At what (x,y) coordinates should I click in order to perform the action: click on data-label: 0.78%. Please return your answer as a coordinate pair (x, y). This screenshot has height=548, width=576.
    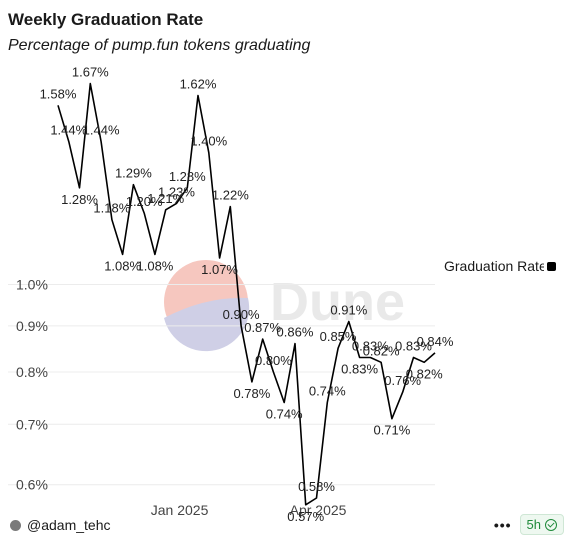
    Looking at the image, I should click on (251, 393).